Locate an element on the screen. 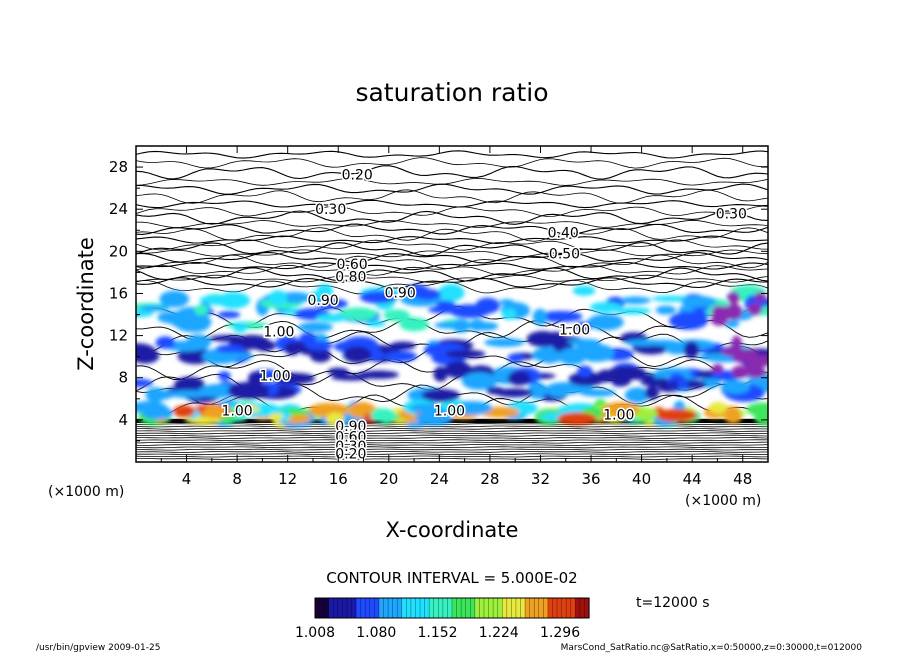  x-tick-label: 40 is located at coordinates (641, 479).